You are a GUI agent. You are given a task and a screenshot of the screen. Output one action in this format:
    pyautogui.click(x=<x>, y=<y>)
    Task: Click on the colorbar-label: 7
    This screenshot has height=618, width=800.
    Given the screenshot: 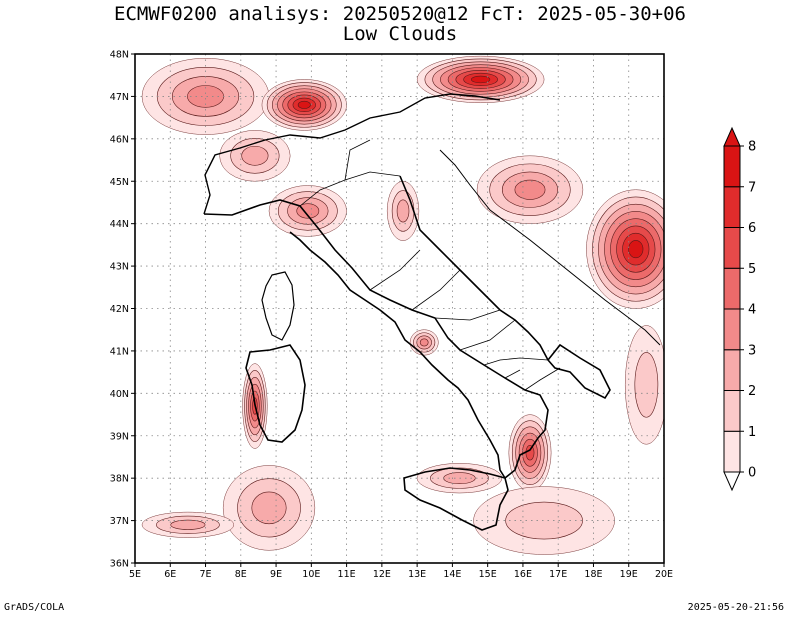 What is the action you would take?
    pyautogui.click(x=752, y=187)
    